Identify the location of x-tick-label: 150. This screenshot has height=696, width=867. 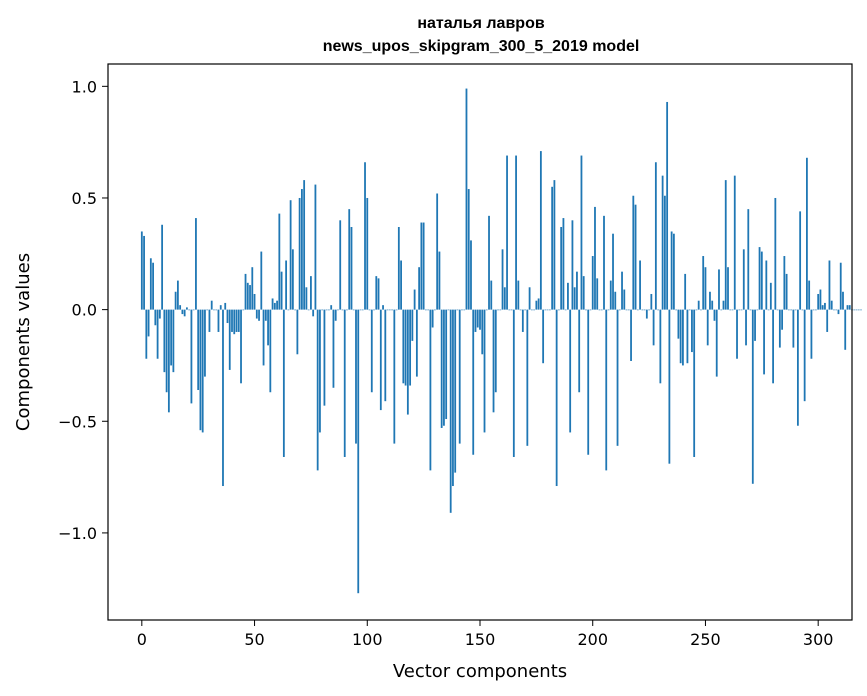
(480, 639).